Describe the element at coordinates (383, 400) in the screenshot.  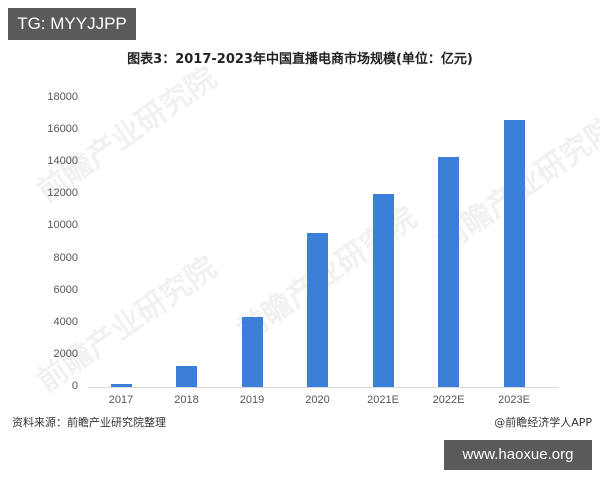
I see `x-tick-label: 2021E` at that location.